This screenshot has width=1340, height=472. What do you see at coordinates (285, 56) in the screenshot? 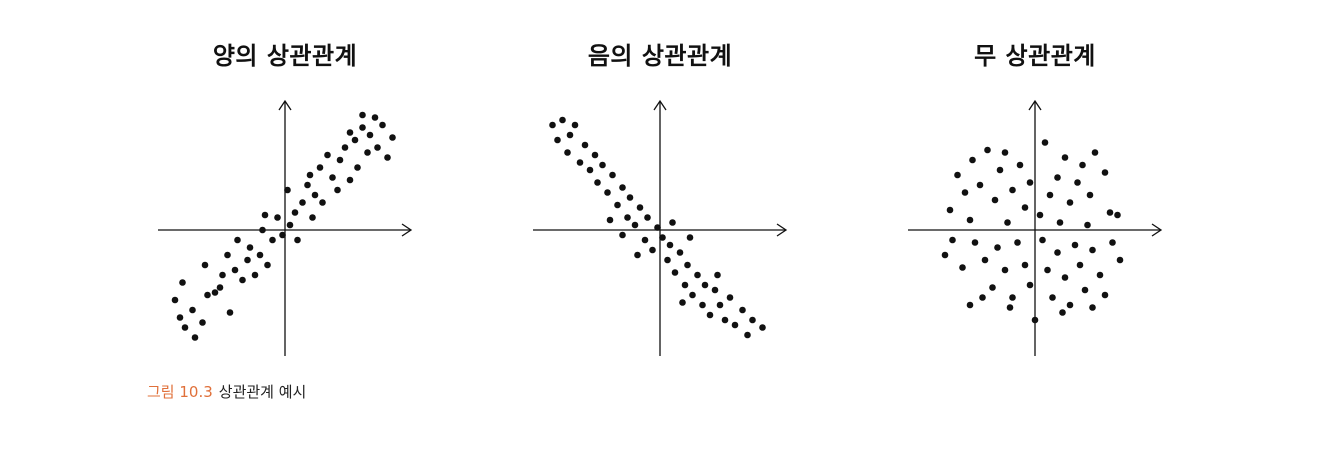
I see `chart-title: 양의 상관관계` at bounding box center [285, 56].